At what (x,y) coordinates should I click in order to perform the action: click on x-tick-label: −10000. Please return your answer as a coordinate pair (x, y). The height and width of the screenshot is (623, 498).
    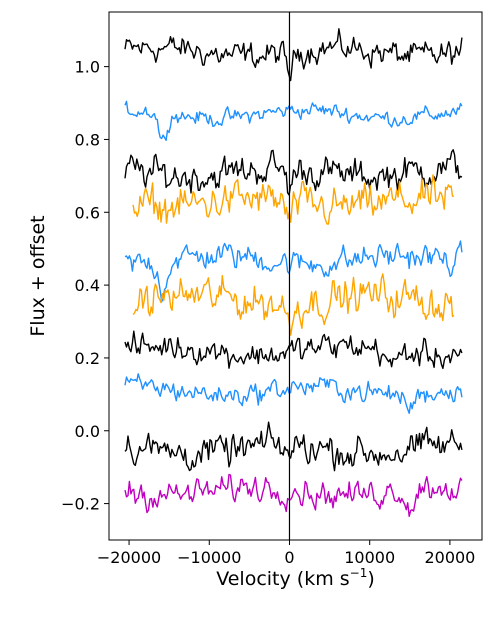
    Looking at the image, I should click on (209, 557).